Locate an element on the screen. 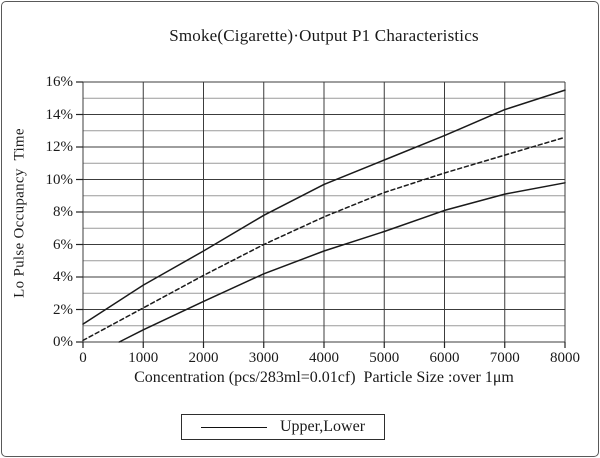 This screenshot has width=600, height=458. y-tick-label: 12% is located at coordinates (59, 147).